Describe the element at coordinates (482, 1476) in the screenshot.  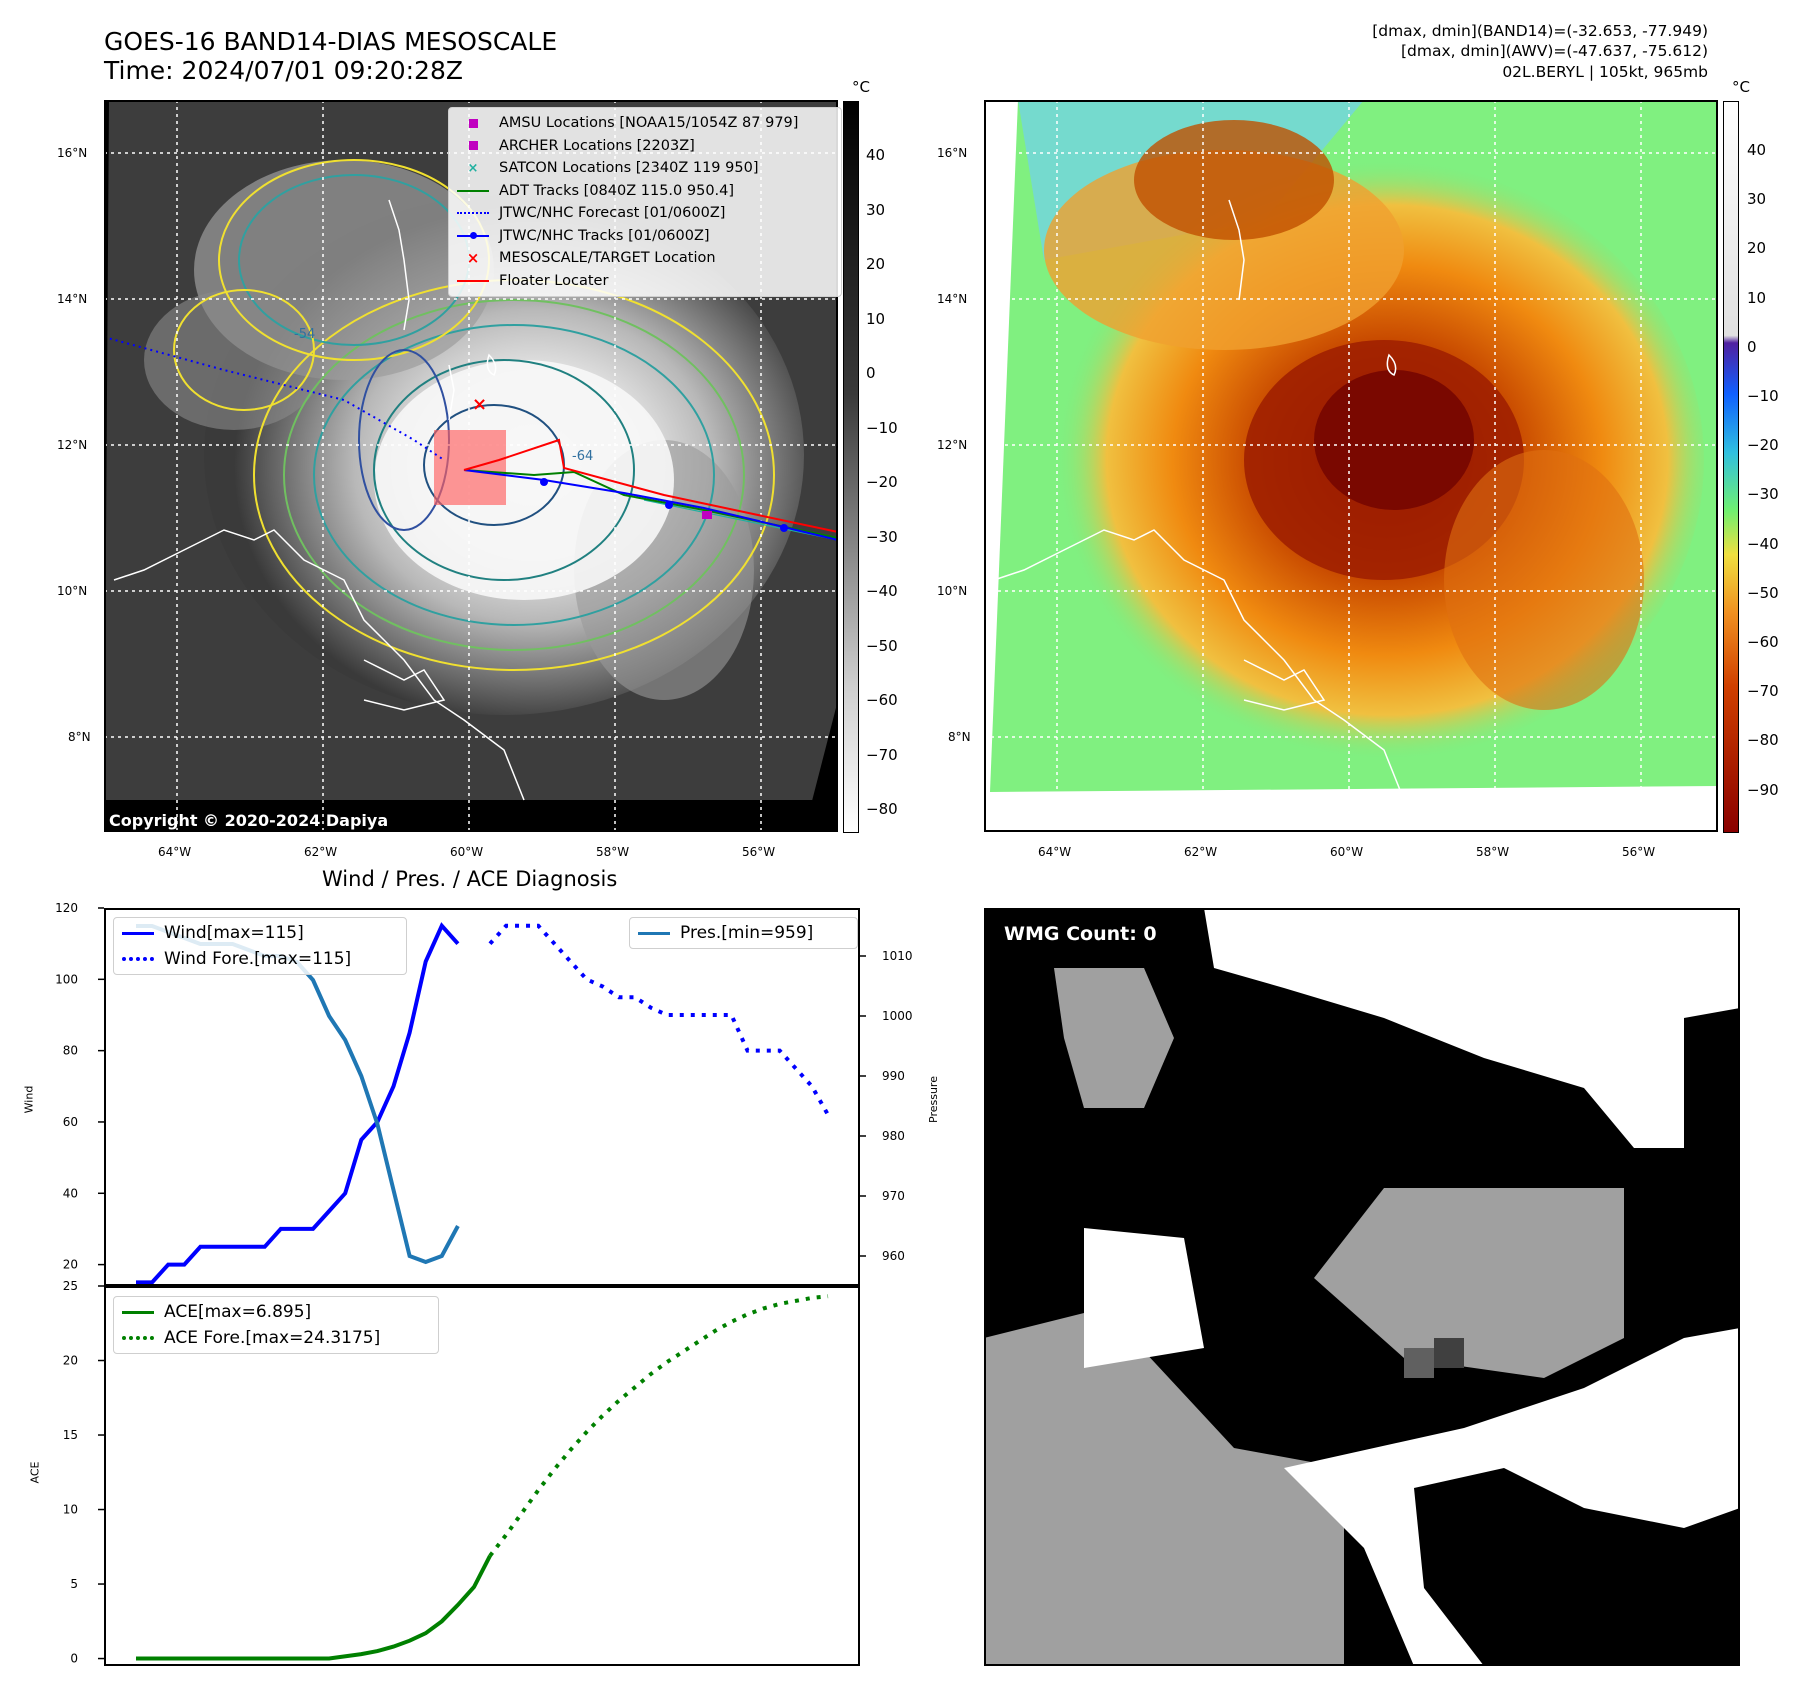
I see `ace-frame` at that location.